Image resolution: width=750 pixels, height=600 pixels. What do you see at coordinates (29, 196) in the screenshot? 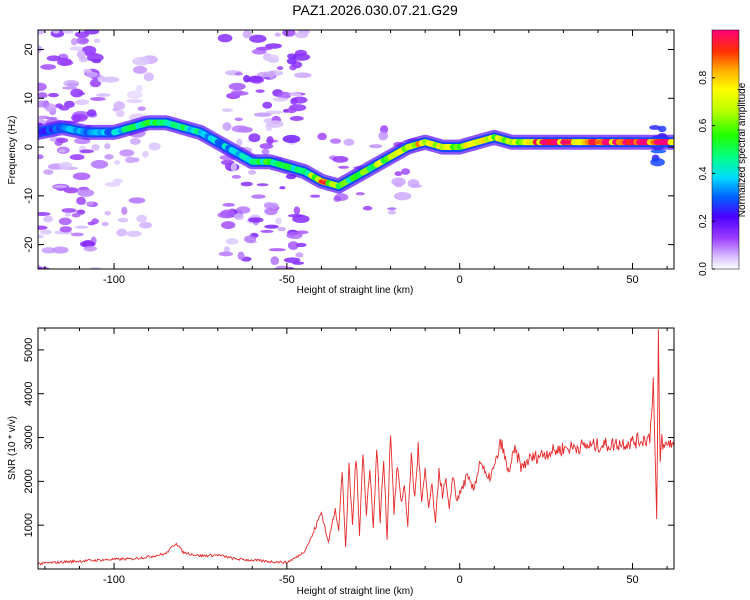
I see `spectrogram-ytick-label: -10` at bounding box center [29, 196].